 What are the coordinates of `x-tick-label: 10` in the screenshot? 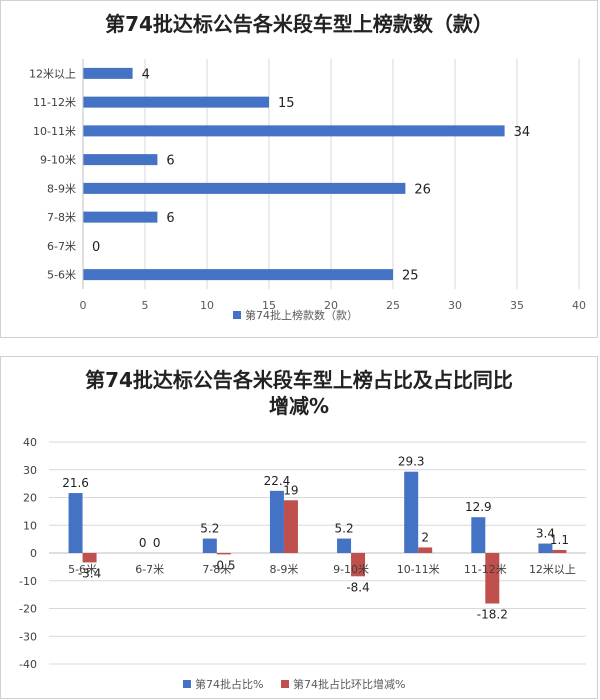 It's located at (207, 305).